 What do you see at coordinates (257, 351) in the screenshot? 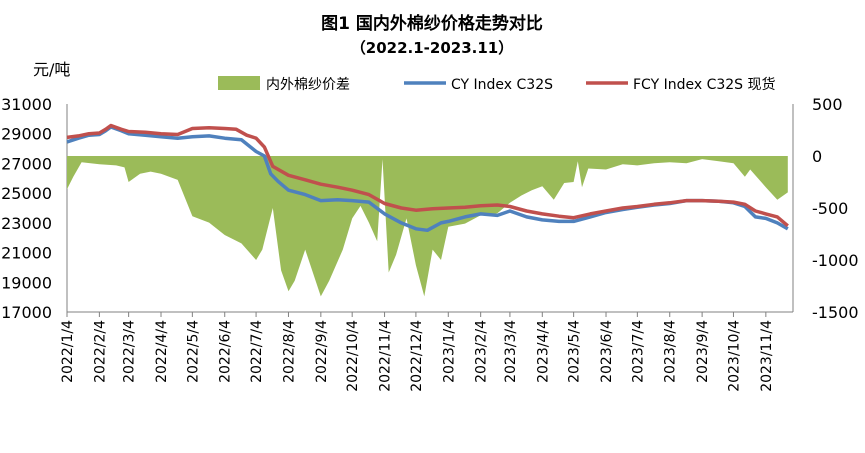
I see `x-tick-label: 2022/7/4` at bounding box center [257, 351].